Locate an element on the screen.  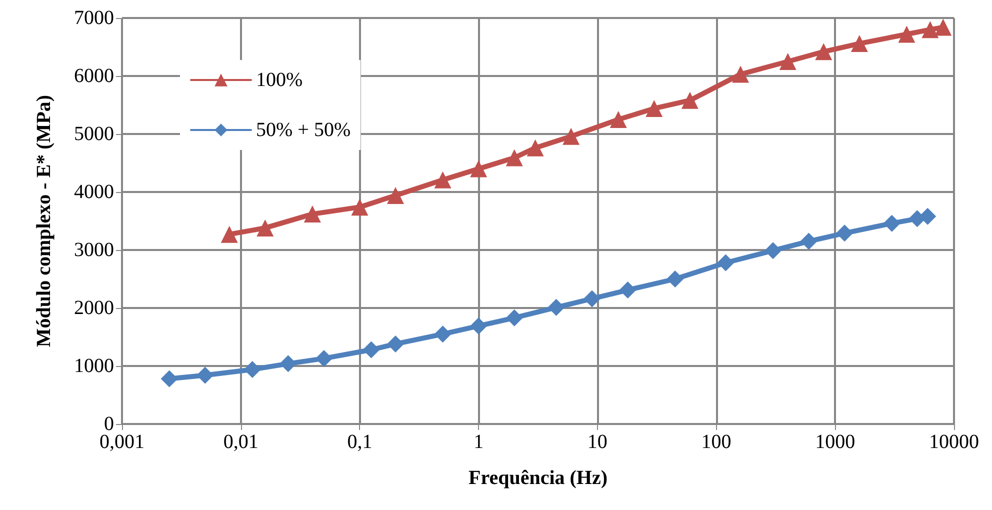
x-tick-label: 0,01 is located at coordinates (240, 442).